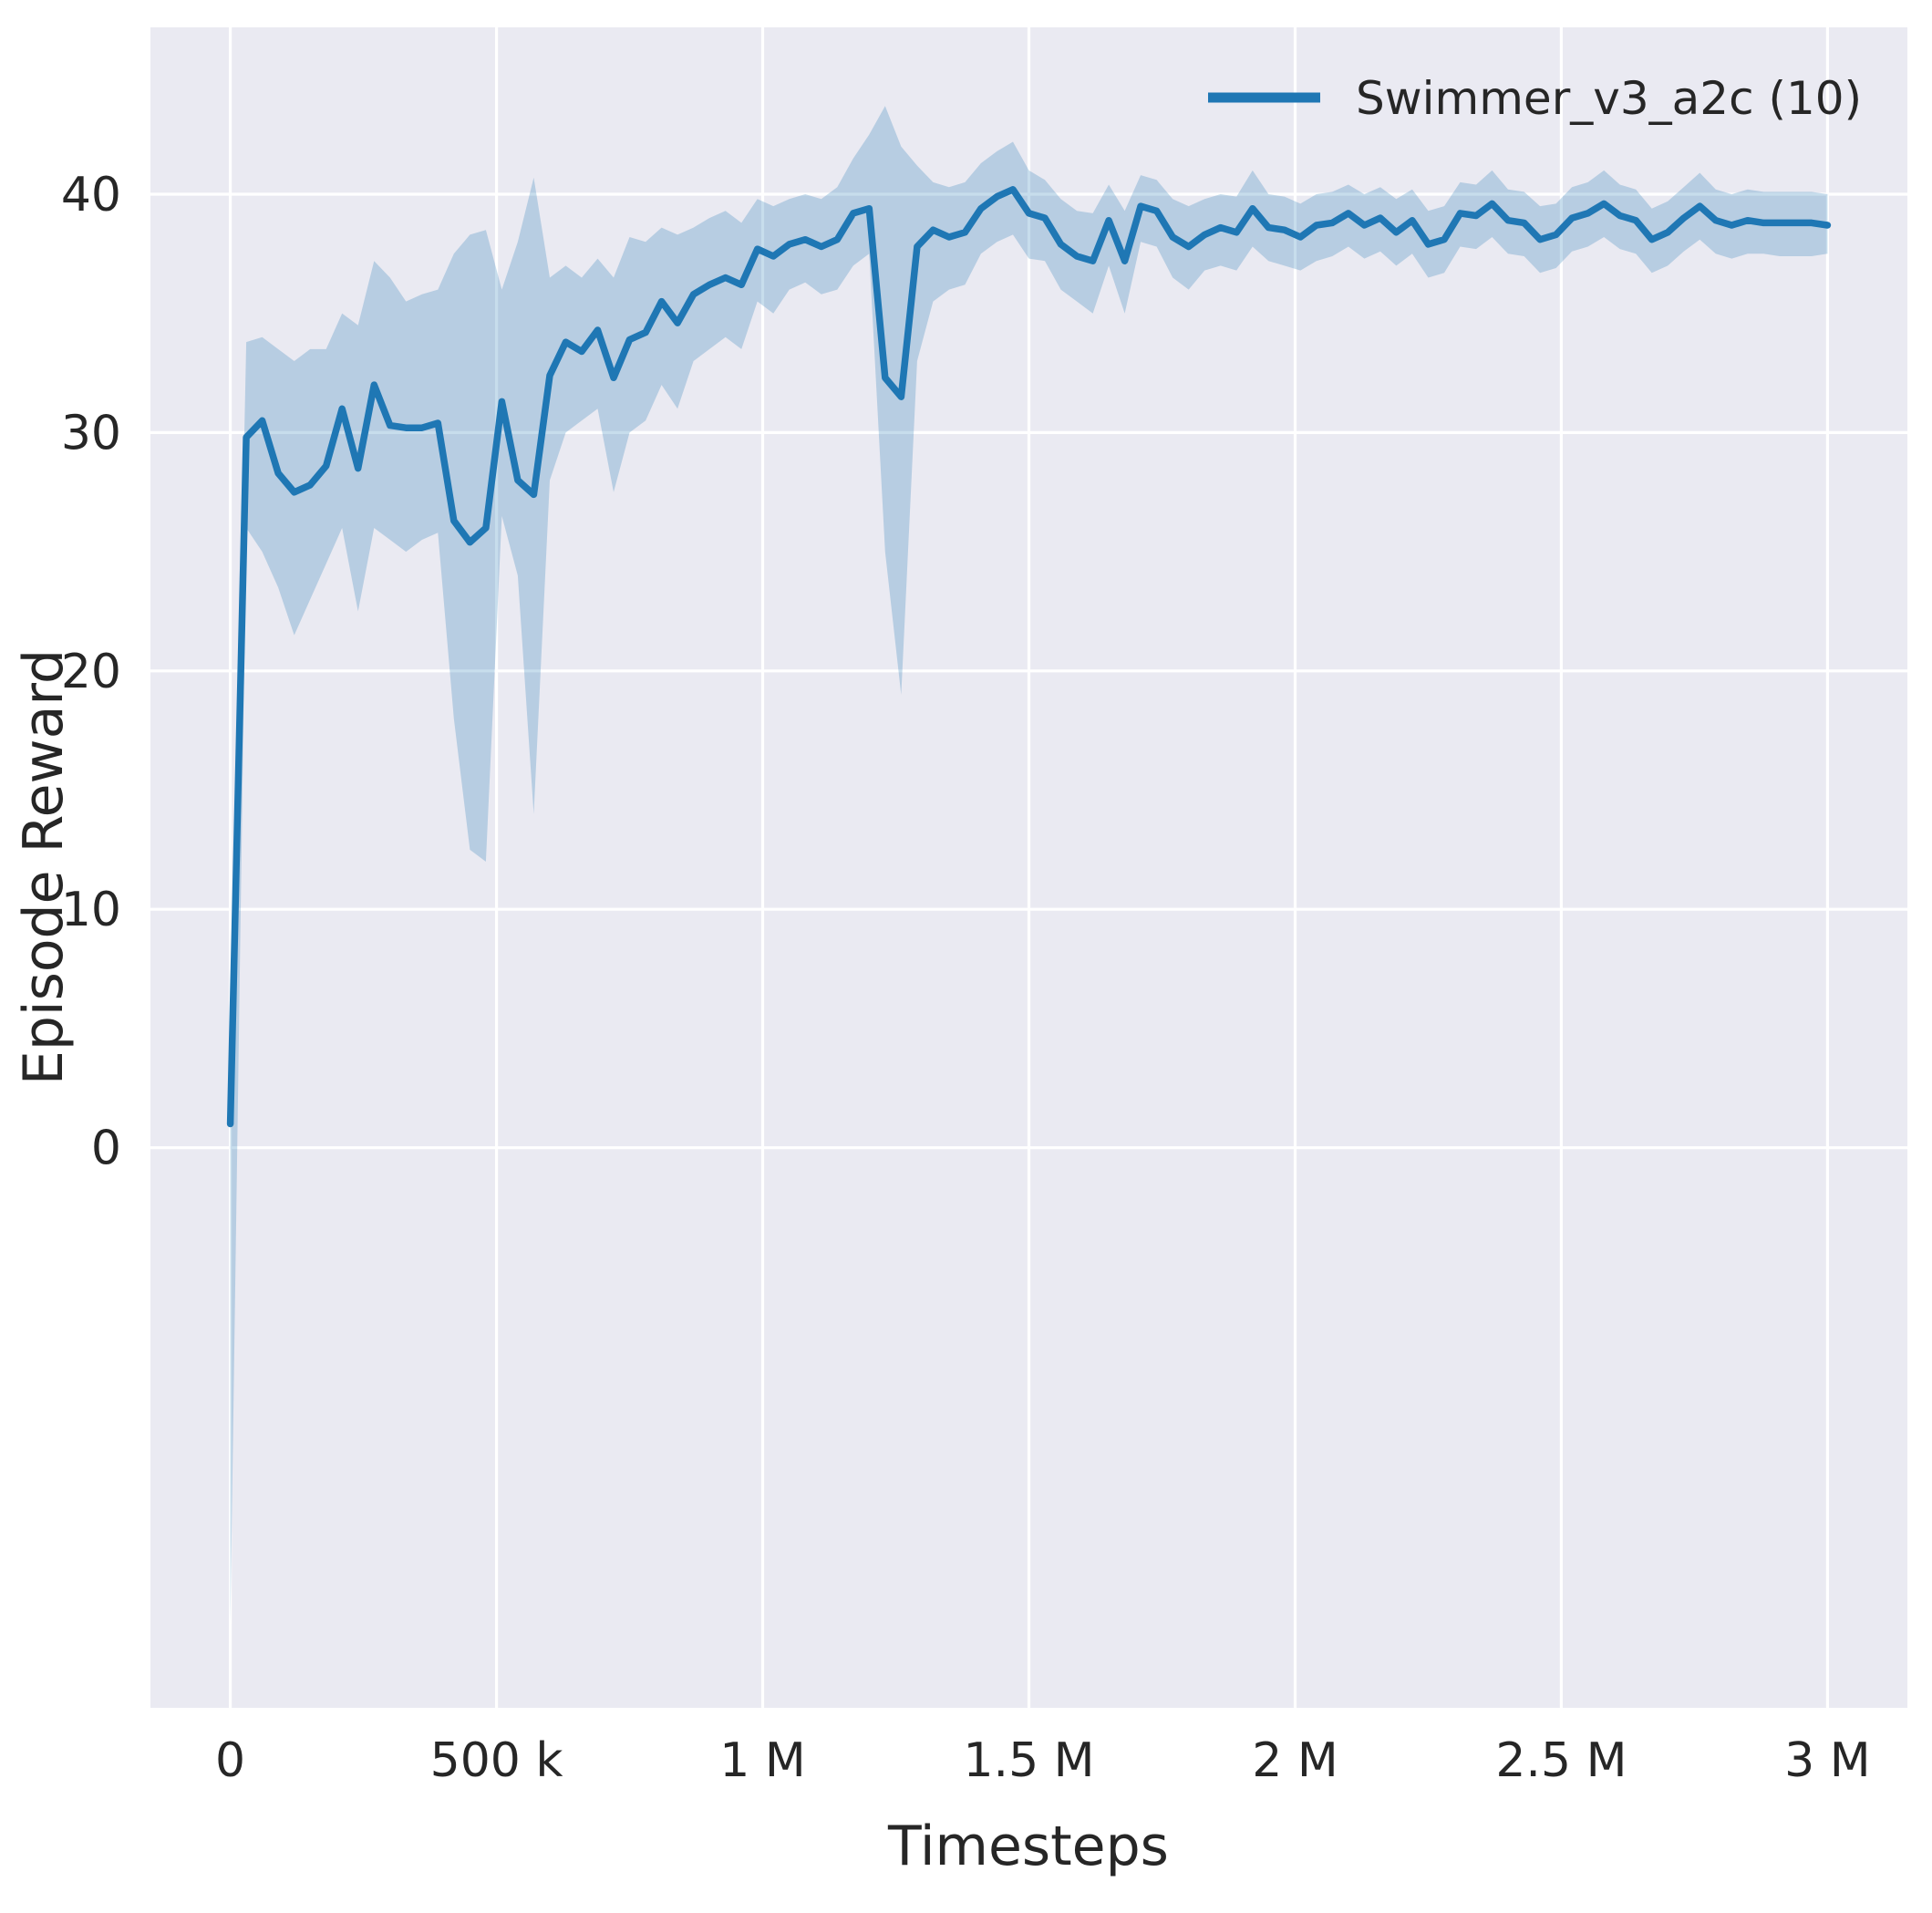  Describe the element at coordinates (44, 867) in the screenshot. I see `y-axis-label: Episode Reward` at that location.